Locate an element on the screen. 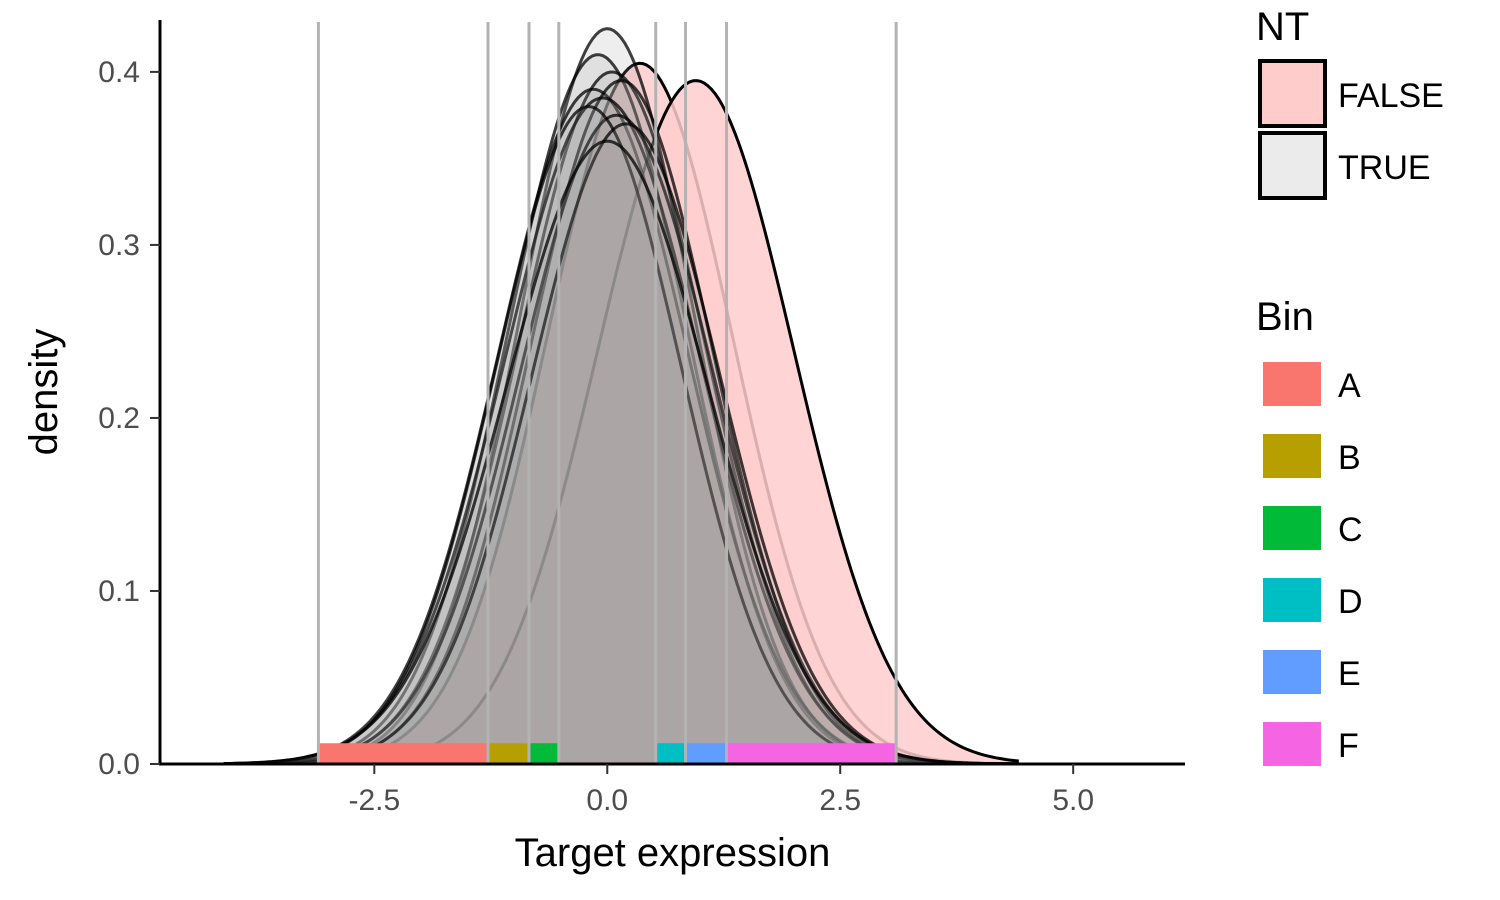 Image resolution: width=1500 pixels, height=900 pixels. bin-bar-c is located at coordinates (544, 753).